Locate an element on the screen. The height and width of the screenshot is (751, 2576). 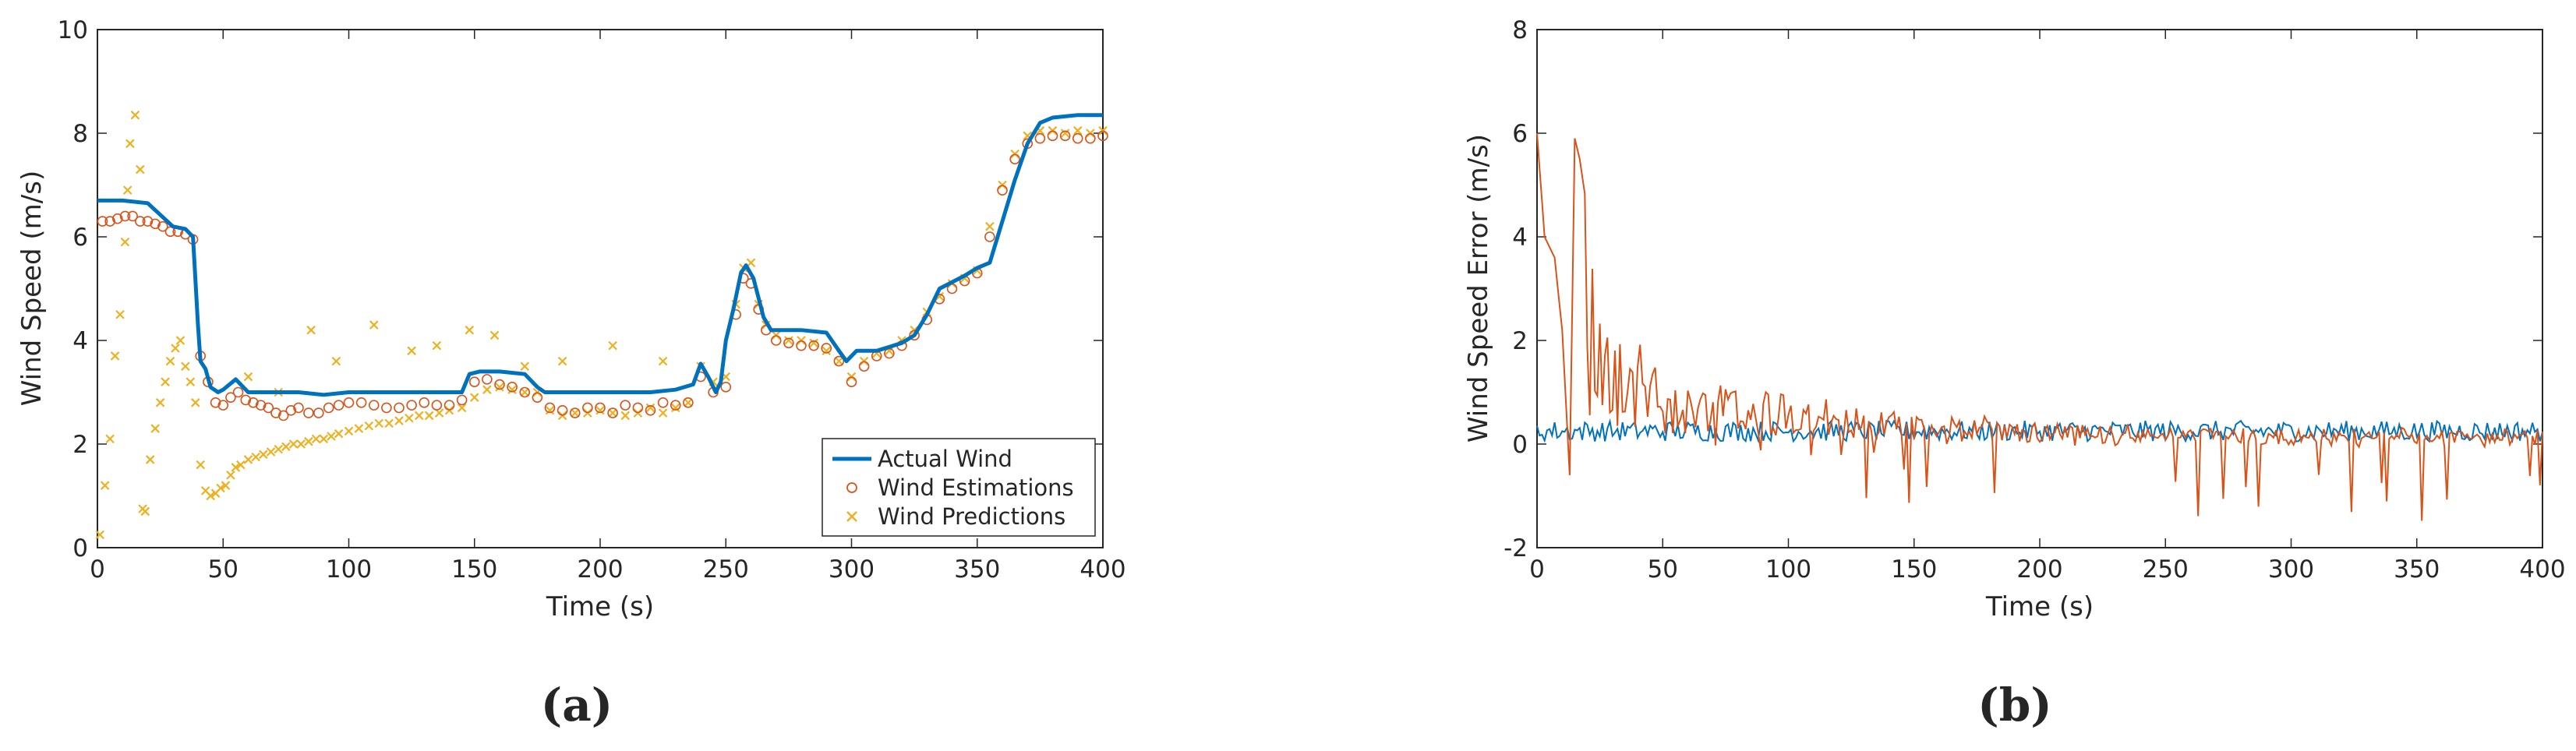
actual-wind-line is located at coordinates (600, 255).